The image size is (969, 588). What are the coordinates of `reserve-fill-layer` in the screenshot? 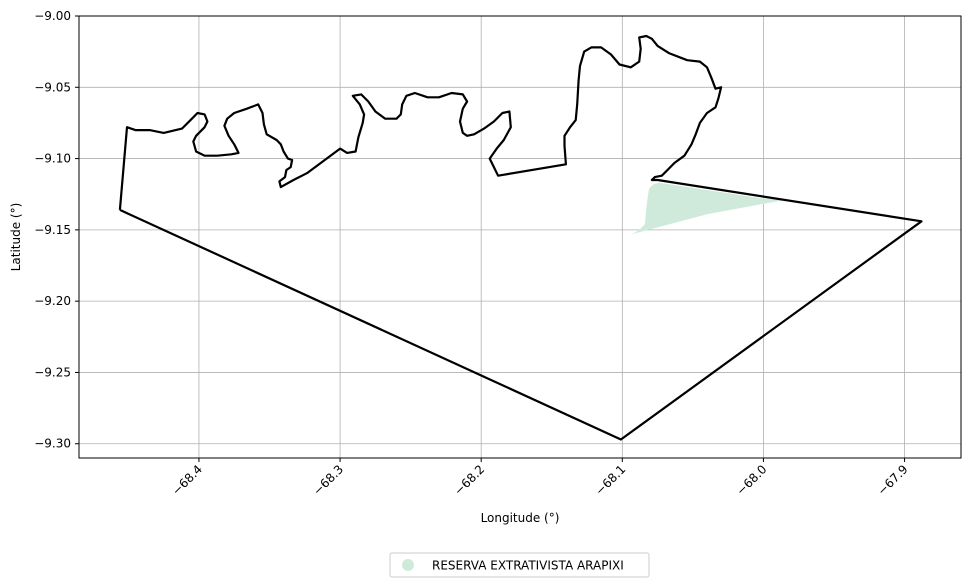 It's located at (708, 208).